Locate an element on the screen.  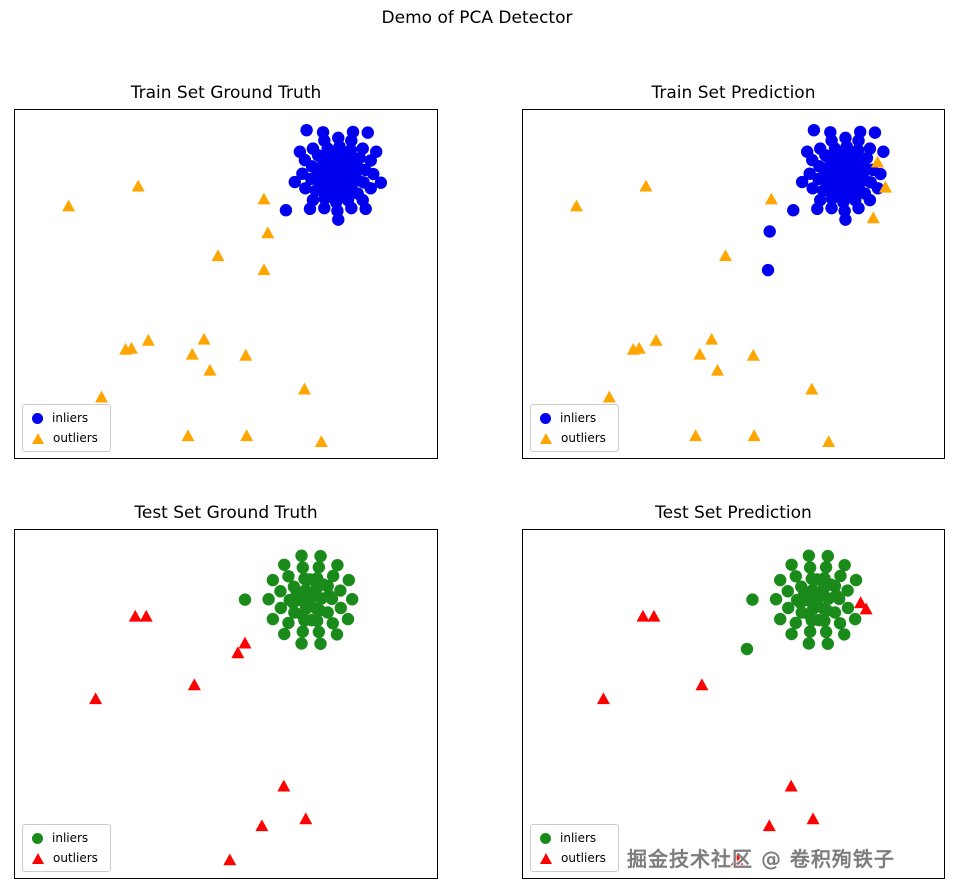
legend-train-prediction: inliers outliers is located at coordinates (574, 428).